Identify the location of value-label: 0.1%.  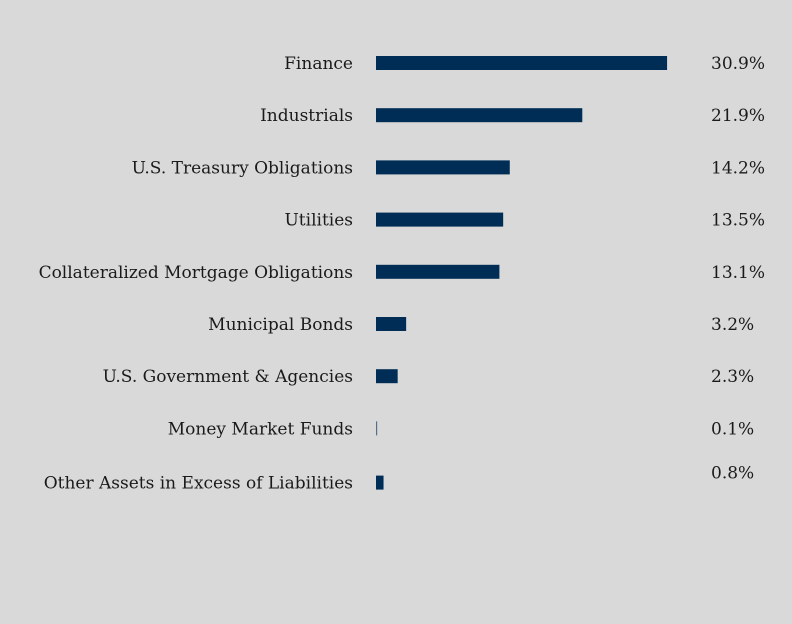
(732, 429).